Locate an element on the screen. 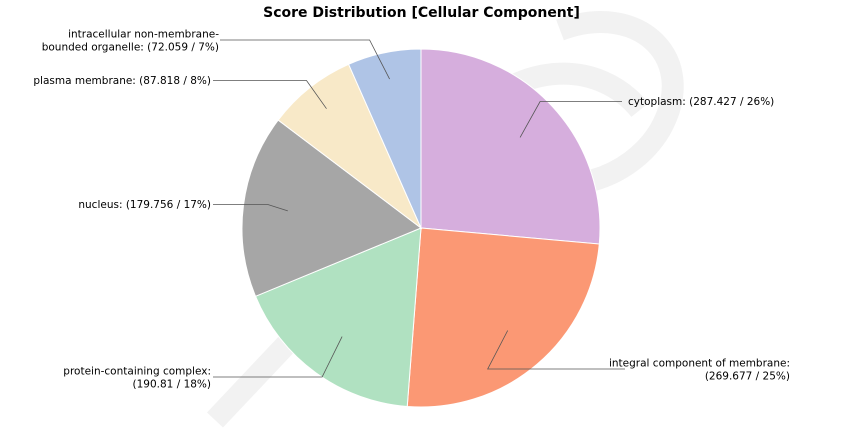 This screenshot has width=843, height=438. slice-label: cytoplasm: (287.427 / 26%) is located at coordinates (701, 102).